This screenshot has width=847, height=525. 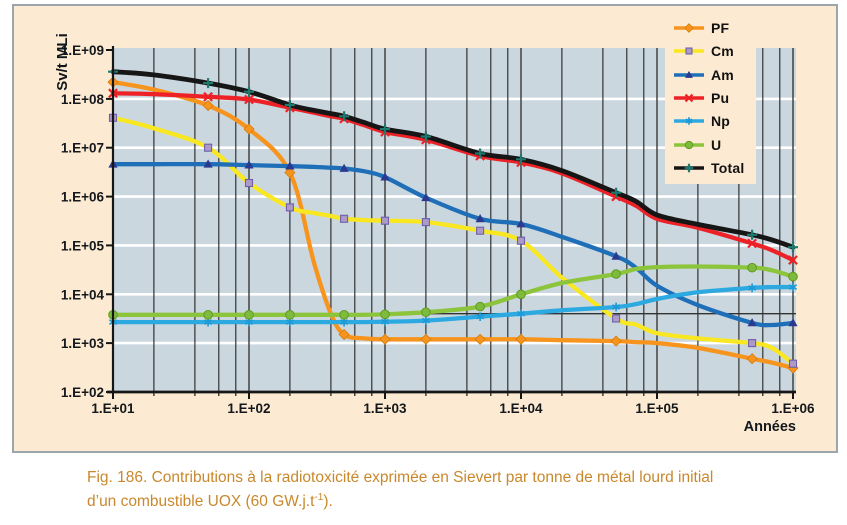 I want to click on legend-label-u: U, so click(x=716, y=144).